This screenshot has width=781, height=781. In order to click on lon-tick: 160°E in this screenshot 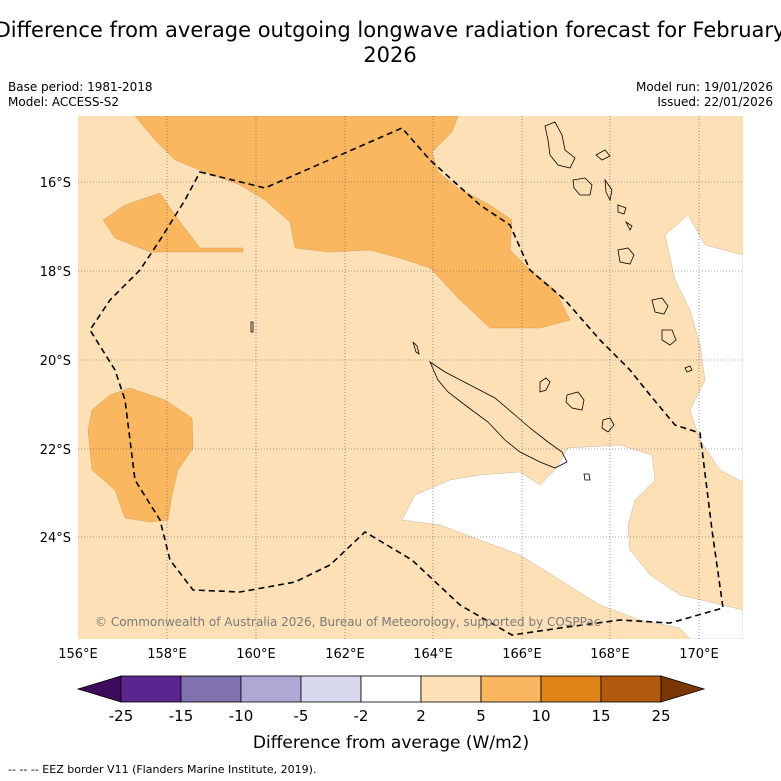, I will do `click(256, 654)`.